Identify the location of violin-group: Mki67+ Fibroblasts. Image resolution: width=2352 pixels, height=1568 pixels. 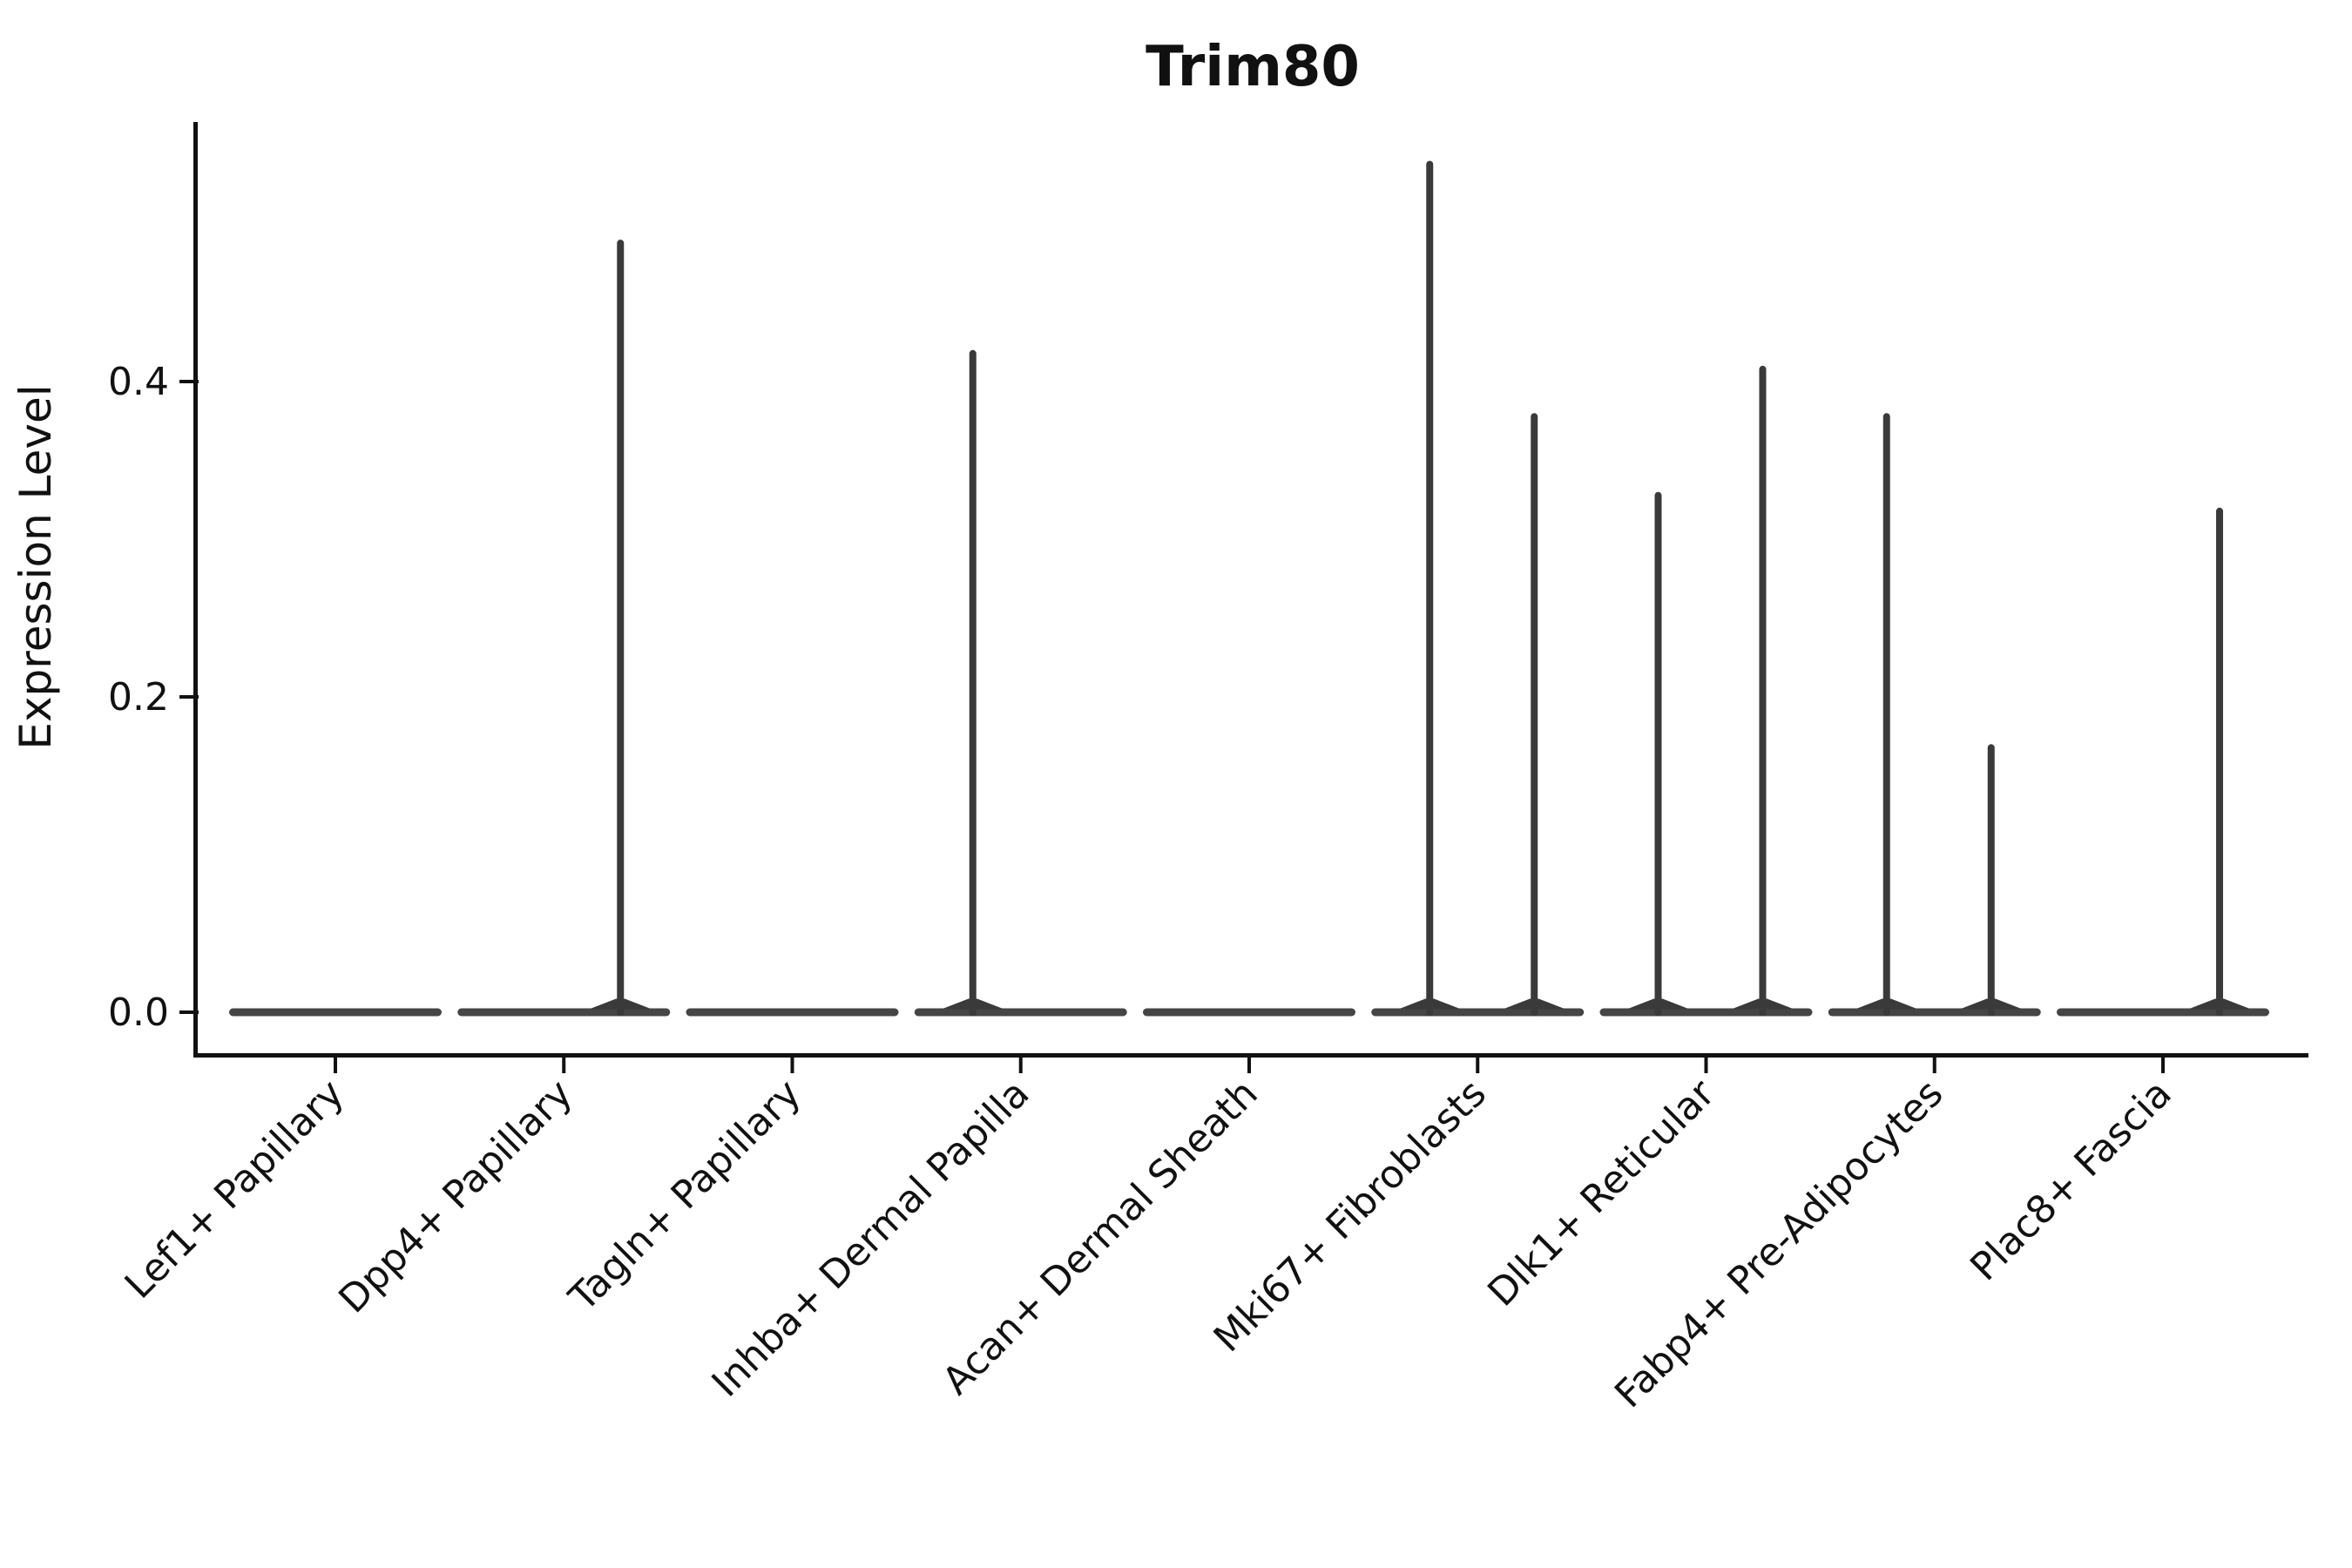
(1395, 761).